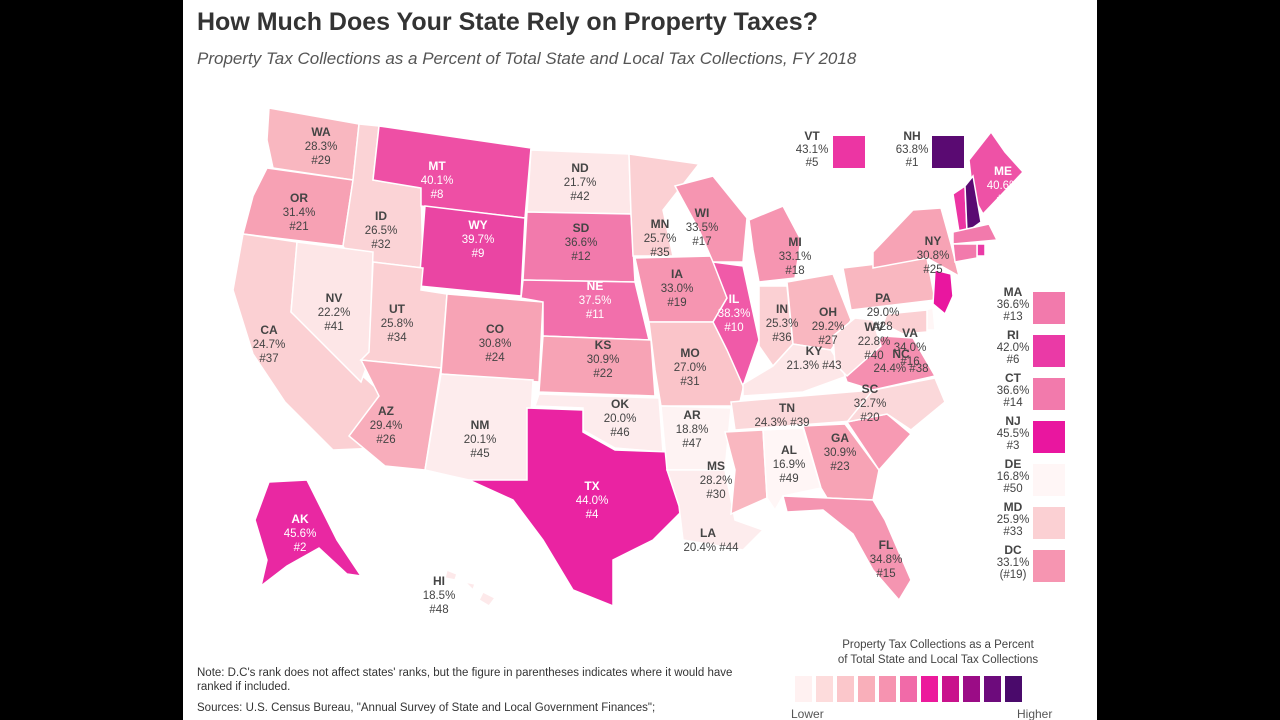  I want to click on inset-pct-vt: 43.1%, so click(812, 150).